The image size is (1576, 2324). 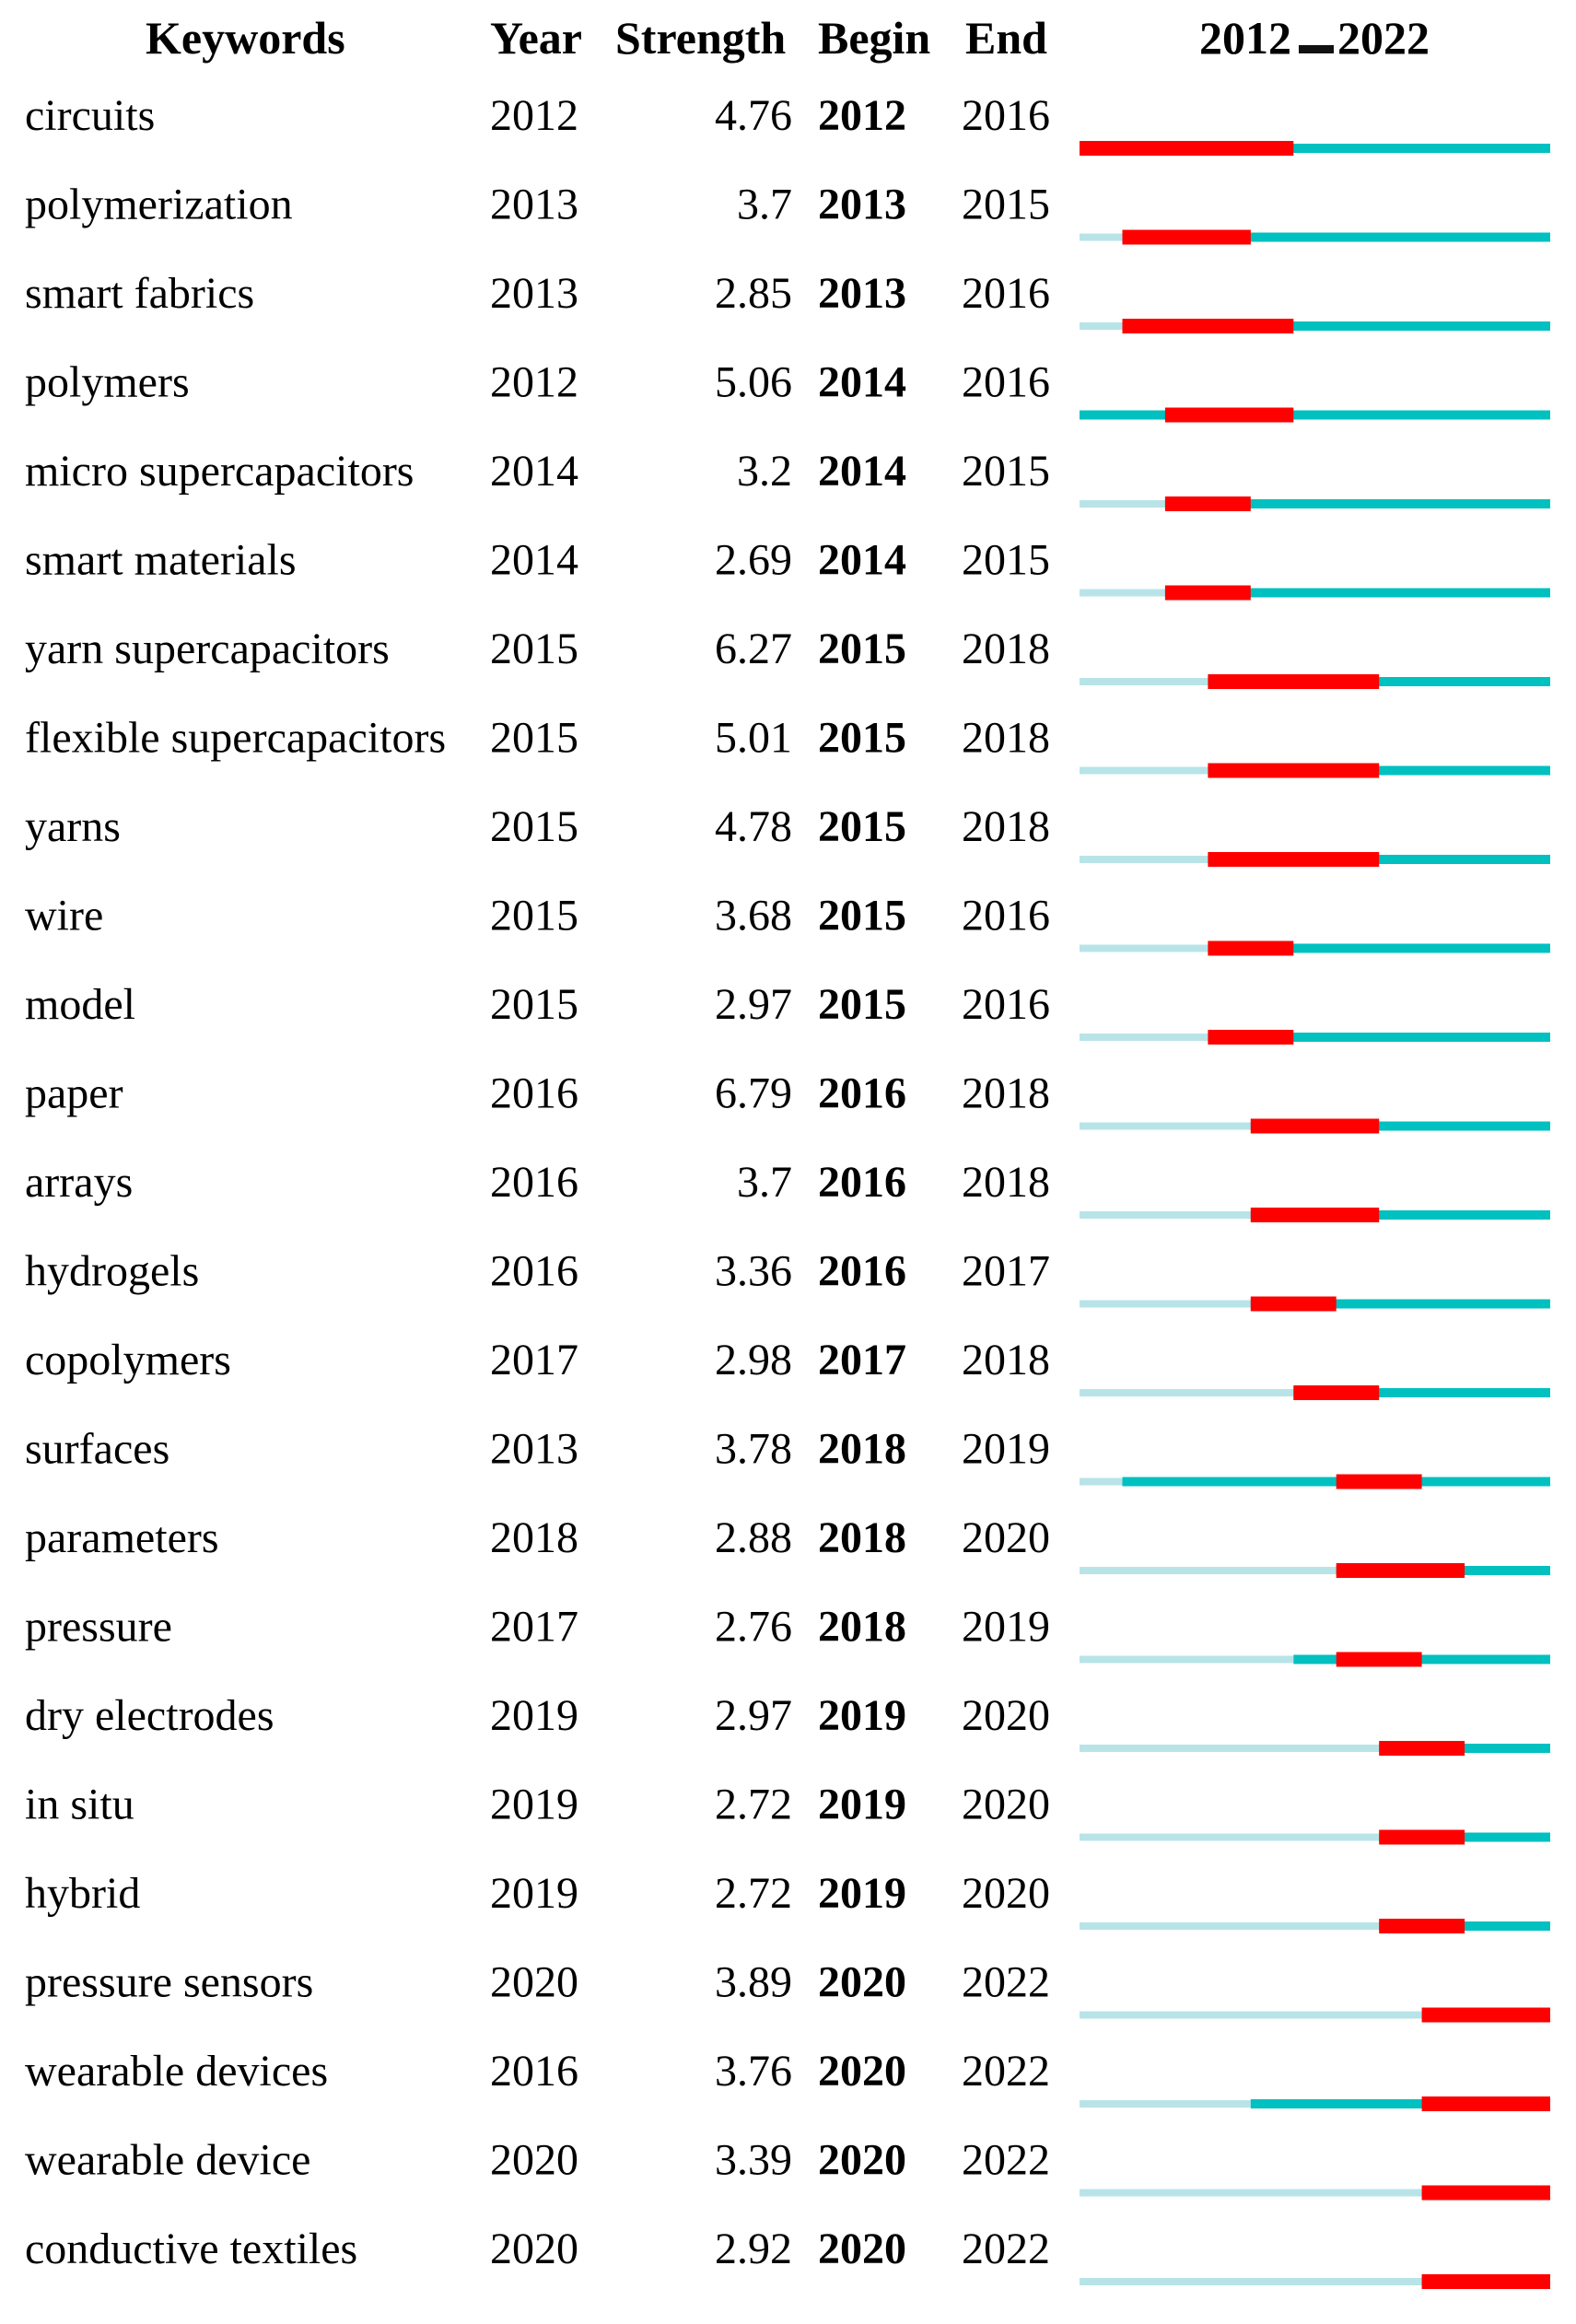 I want to click on end-cell: 2017, so click(x=1006, y=1271).